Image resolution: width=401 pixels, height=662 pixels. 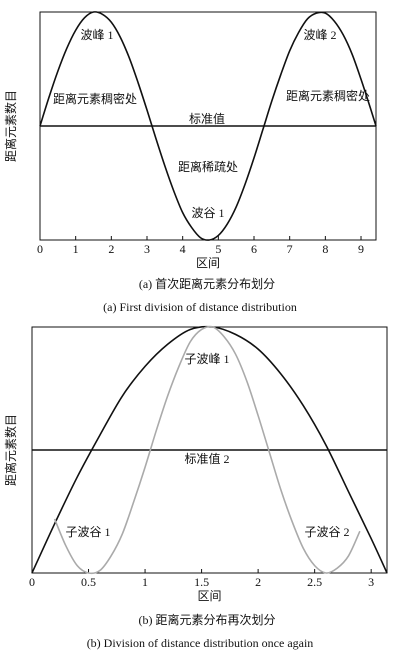 What do you see at coordinates (87, 532) in the screenshot?
I see `annotation: 子波谷 1` at bounding box center [87, 532].